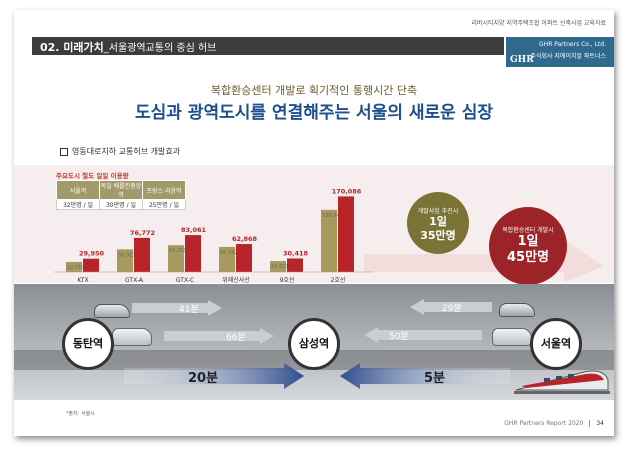  I want to click on car-arrow-right-icon, so click(451, 307).